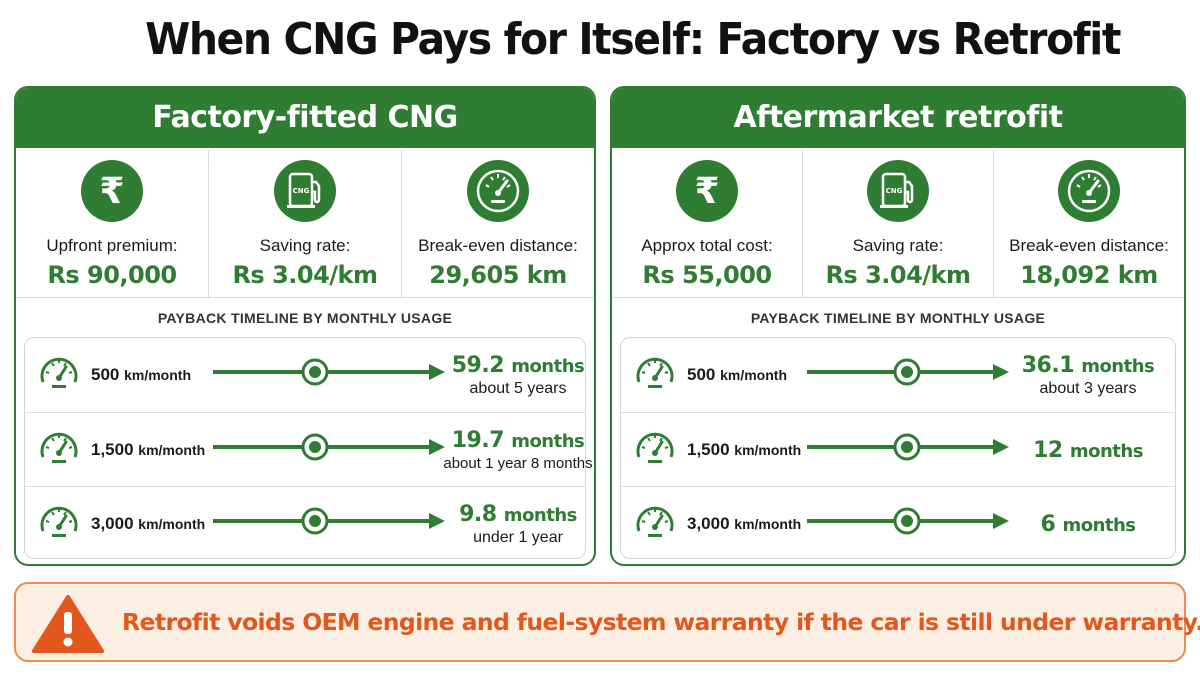 Image resolution: width=1200 pixels, height=675 pixels. I want to click on break-even-stat: Break-even distance: 18,092 km, so click(1088, 223).